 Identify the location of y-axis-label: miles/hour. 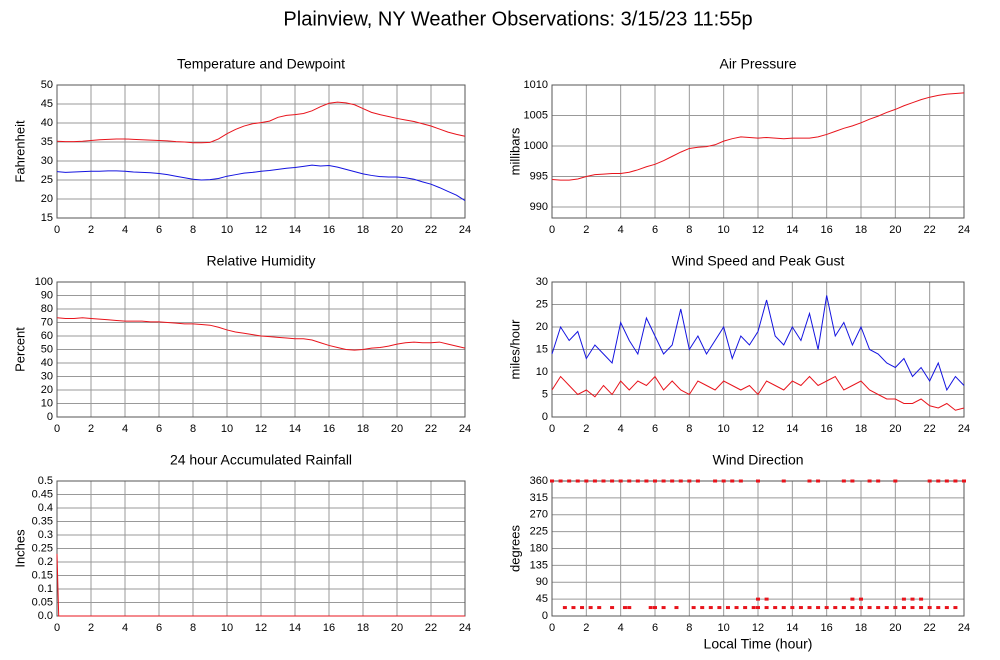
(514, 349).